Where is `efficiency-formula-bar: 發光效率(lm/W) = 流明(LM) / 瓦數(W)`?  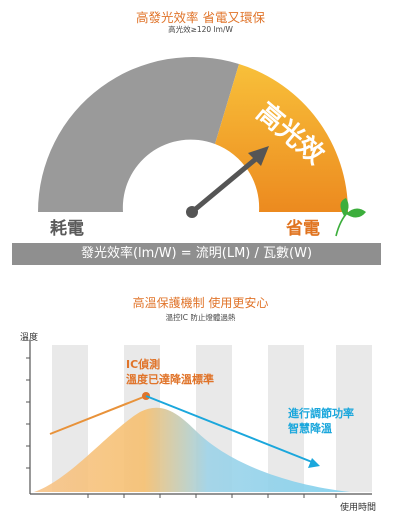 efficiency-formula-bar: 發光效率(lm/W) = 流明(LM) / 瓦數(W) is located at coordinates (196, 254).